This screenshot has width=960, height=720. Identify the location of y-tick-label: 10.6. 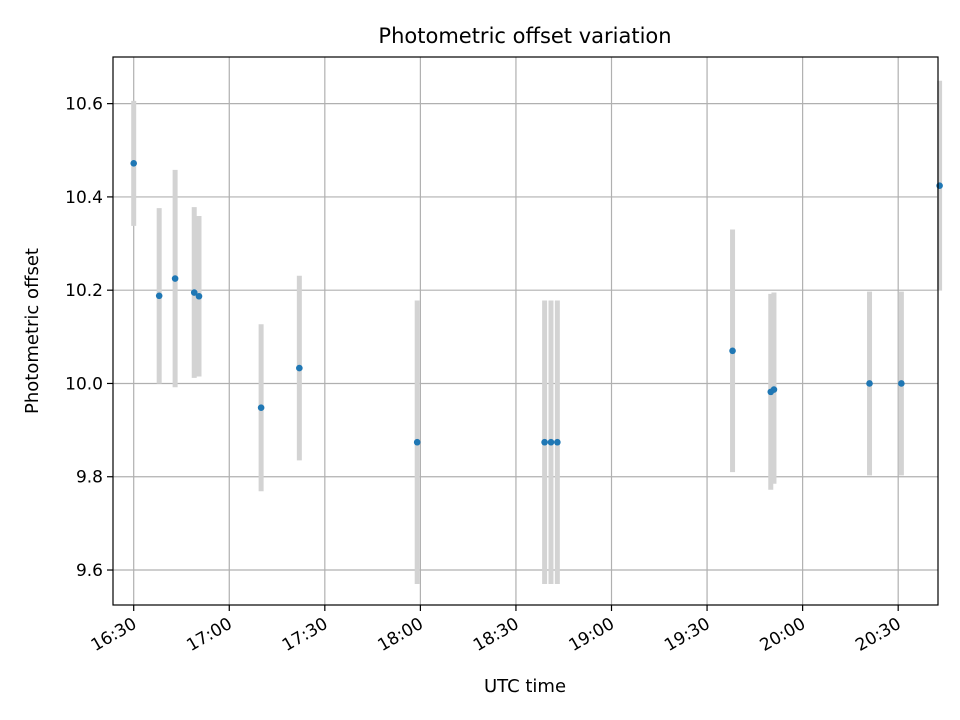
(84, 105).